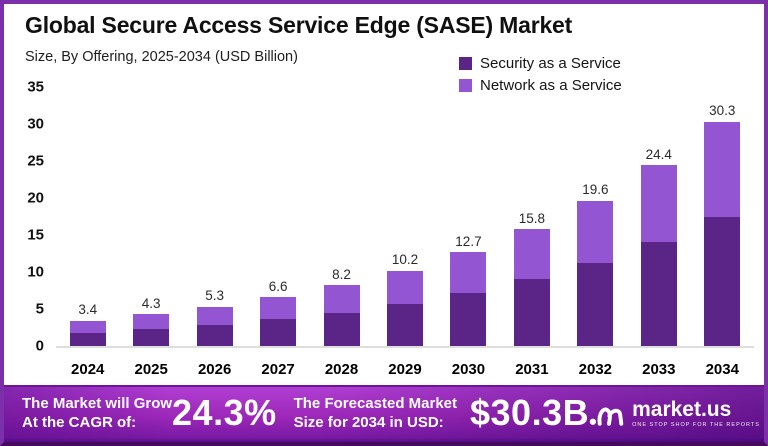 The image size is (768, 446). Describe the element at coordinates (722, 369) in the screenshot. I see `x-axis-label: 2034` at that location.